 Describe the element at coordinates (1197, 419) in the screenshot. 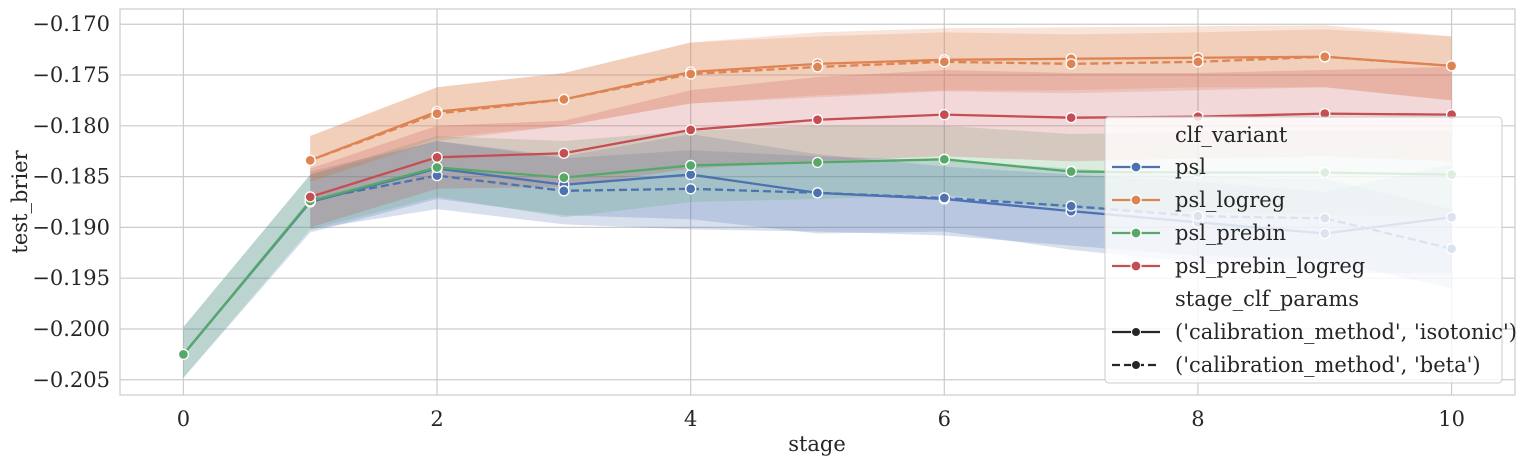

I see `x-tick-label: 8` at that location.